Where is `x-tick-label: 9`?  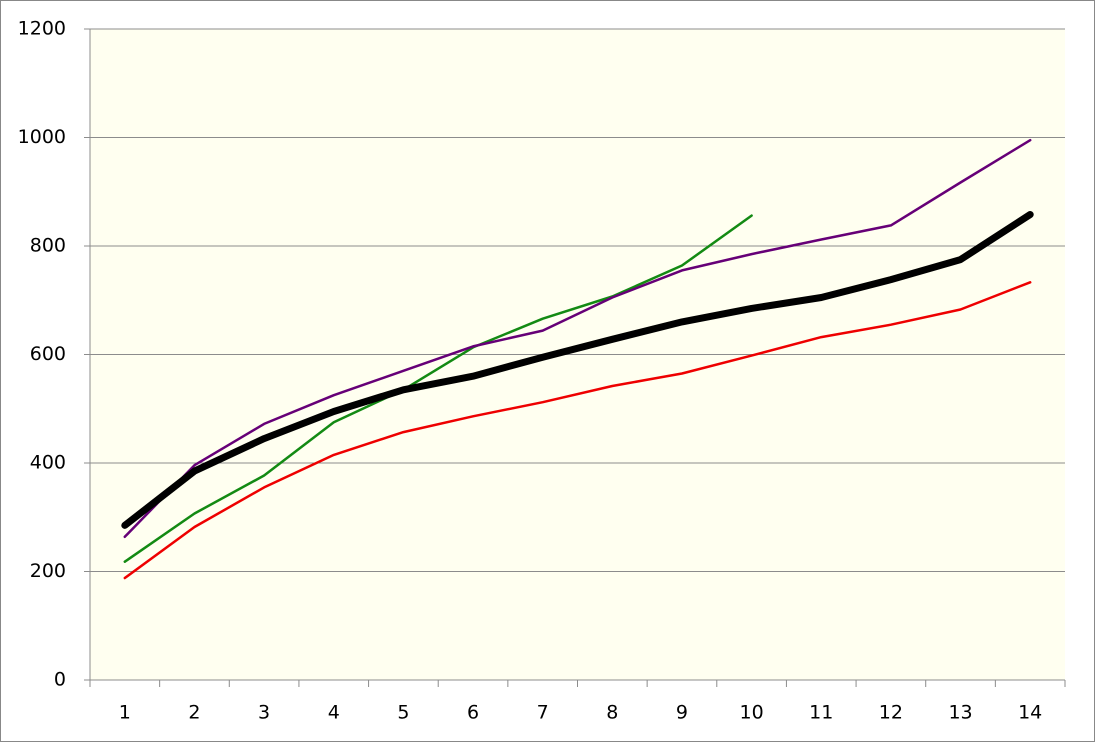 x-tick-label: 9 is located at coordinates (682, 713).